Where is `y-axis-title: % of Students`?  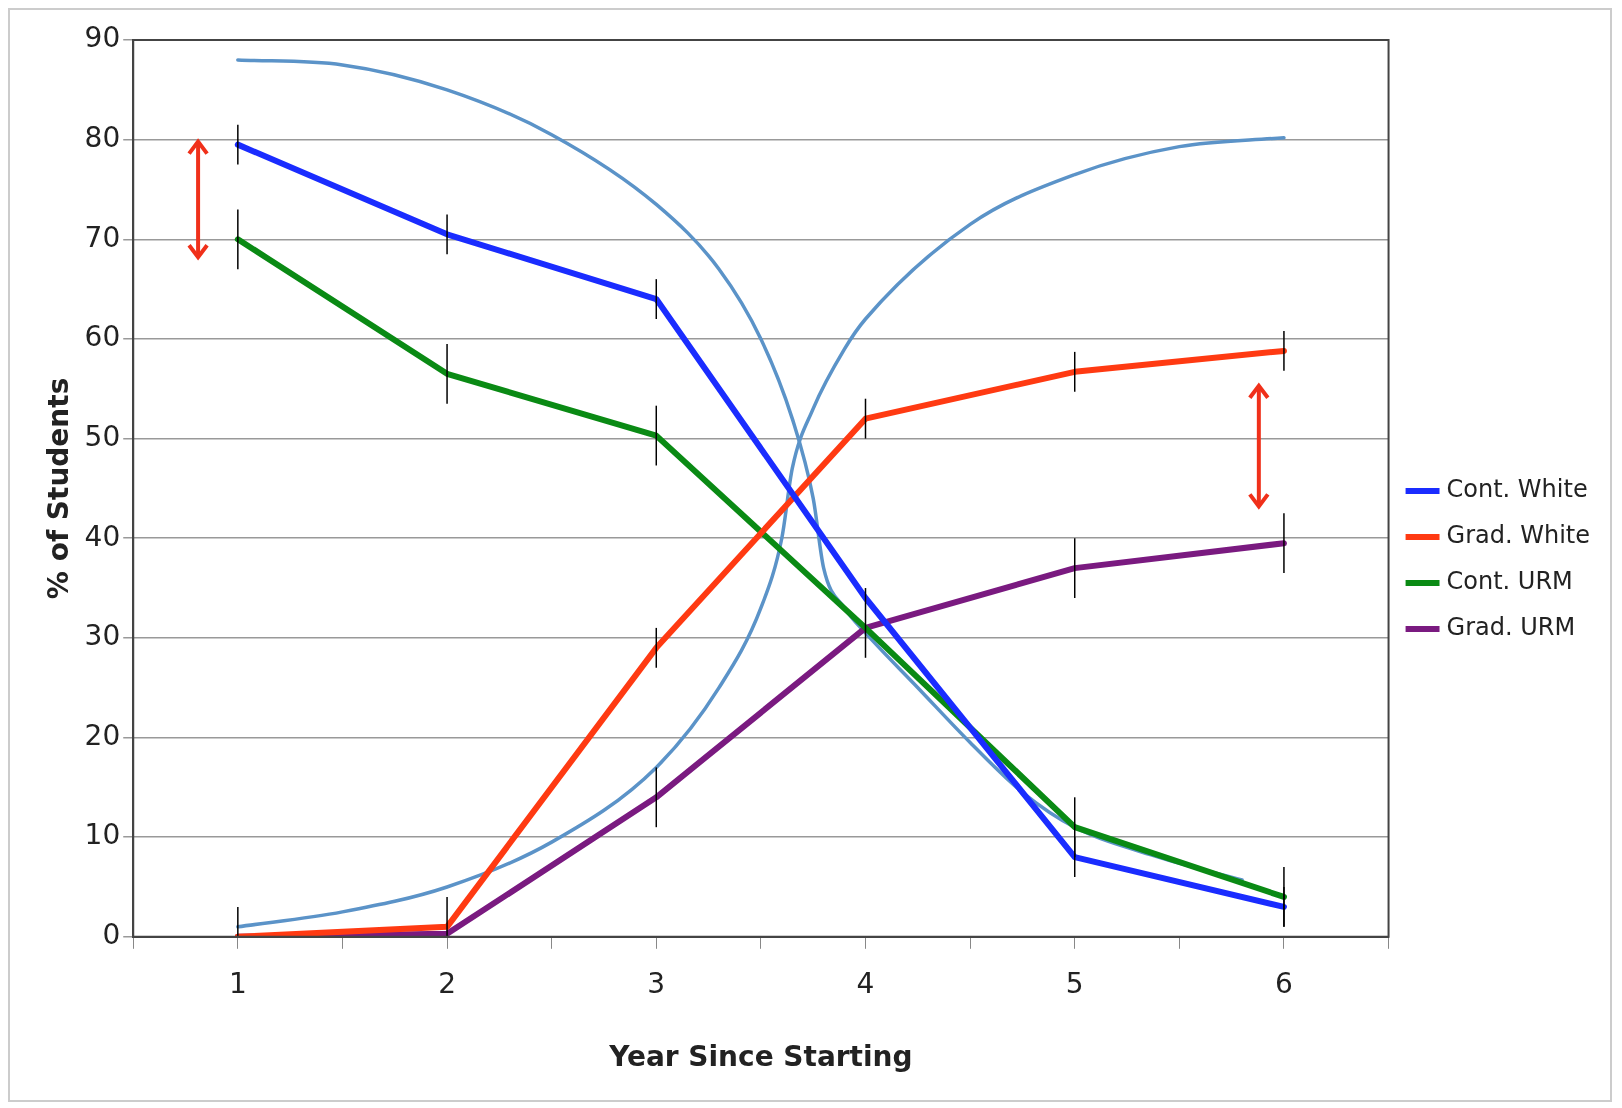
y-axis-title: % of Students is located at coordinates (59, 488).